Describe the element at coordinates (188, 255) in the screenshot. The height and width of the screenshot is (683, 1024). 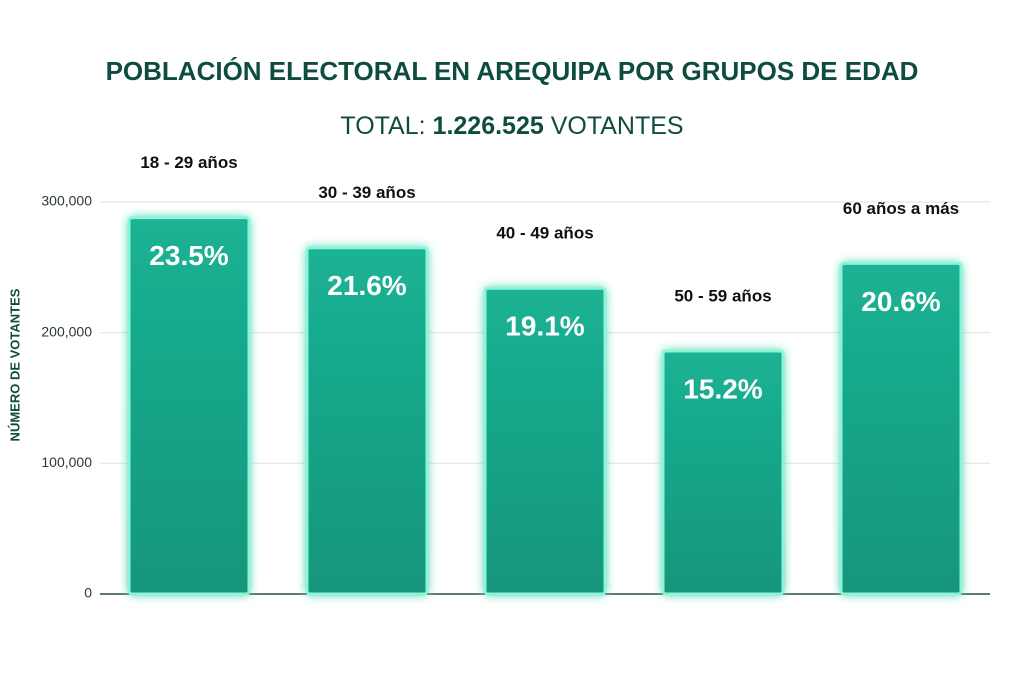
I see `value-label: 23.5%` at that location.